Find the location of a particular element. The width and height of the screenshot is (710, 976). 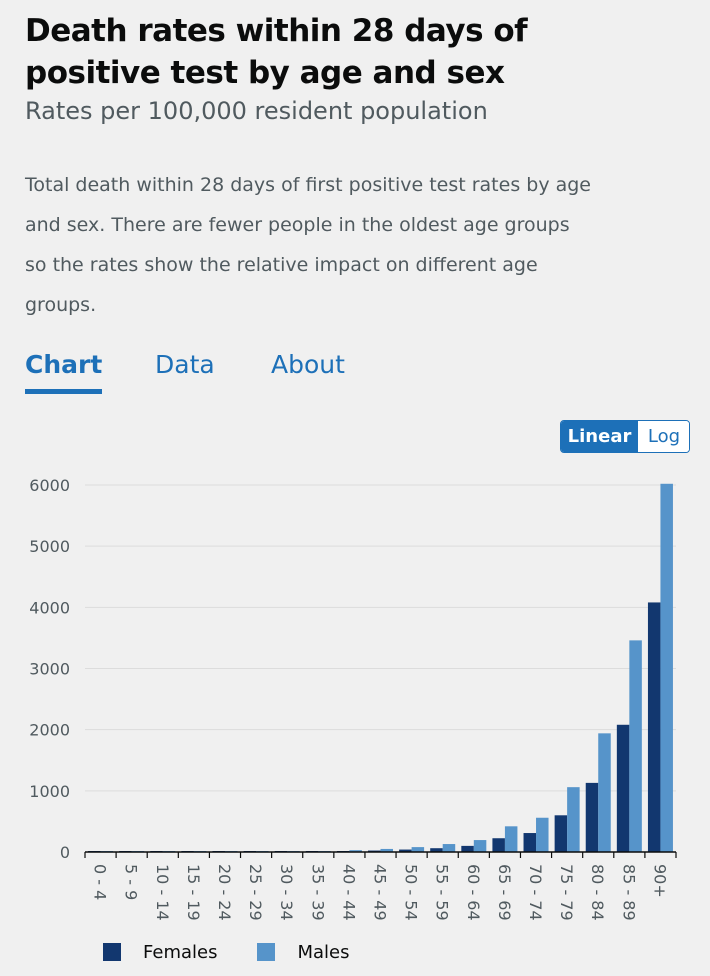

x-tick-label: 80 - 84 is located at coordinates (597, 892).